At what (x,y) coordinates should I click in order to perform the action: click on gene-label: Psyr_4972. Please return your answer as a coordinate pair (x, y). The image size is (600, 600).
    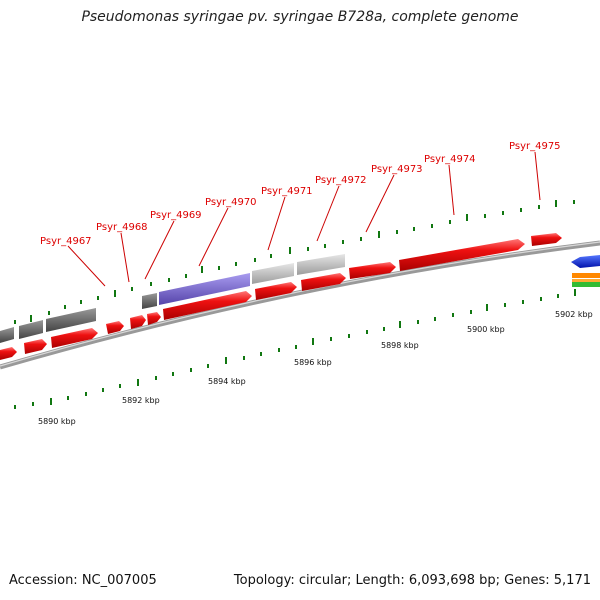
    Looking at the image, I should click on (341, 180).